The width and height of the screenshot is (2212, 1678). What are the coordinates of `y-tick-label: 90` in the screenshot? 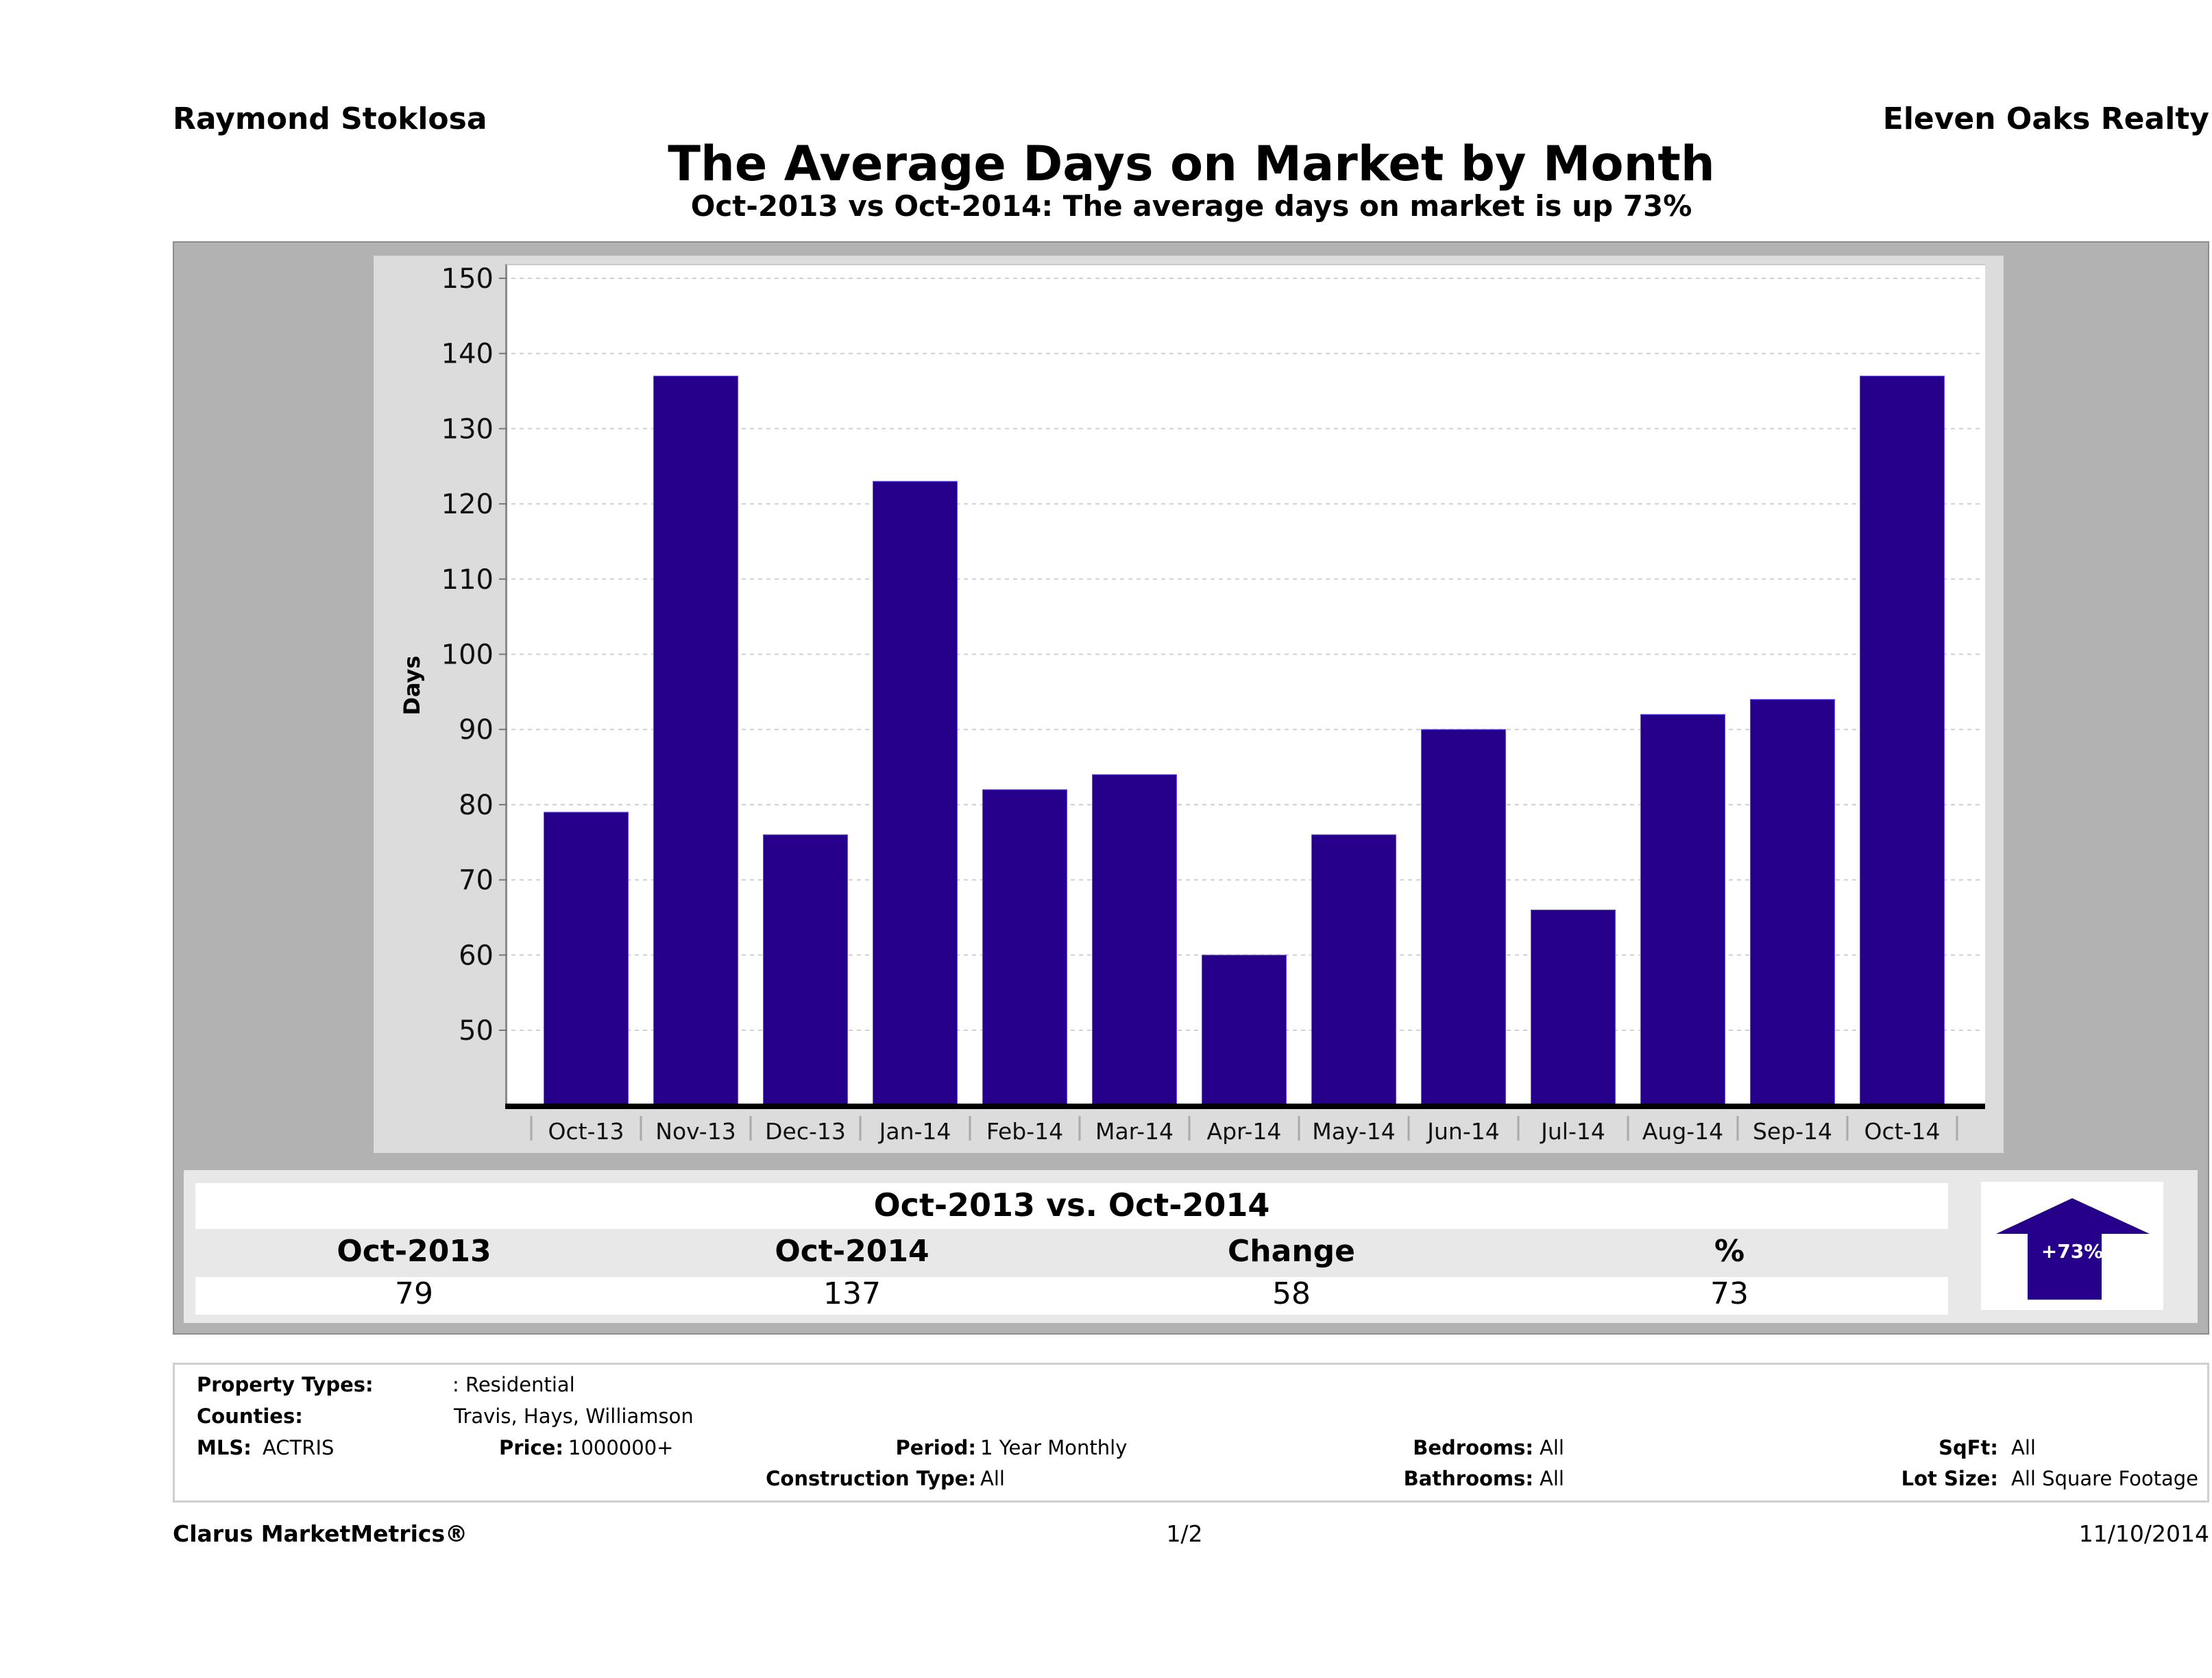 It's located at (476, 730).